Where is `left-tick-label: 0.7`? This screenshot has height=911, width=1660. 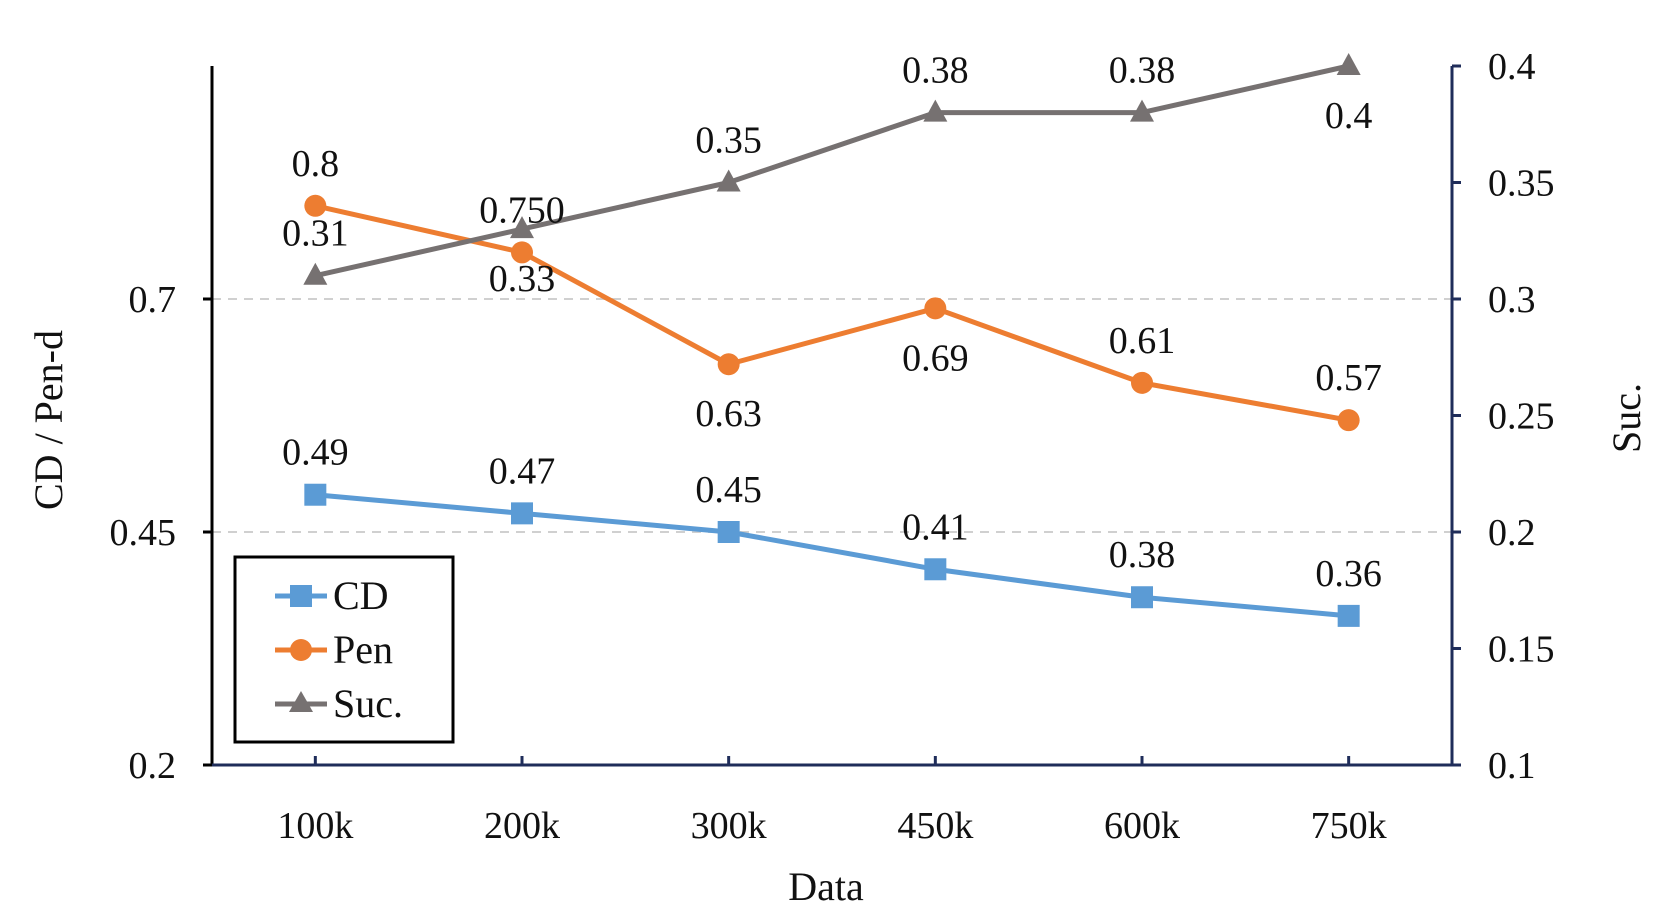
left-tick-label: 0.7 is located at coordinates (153, 300).